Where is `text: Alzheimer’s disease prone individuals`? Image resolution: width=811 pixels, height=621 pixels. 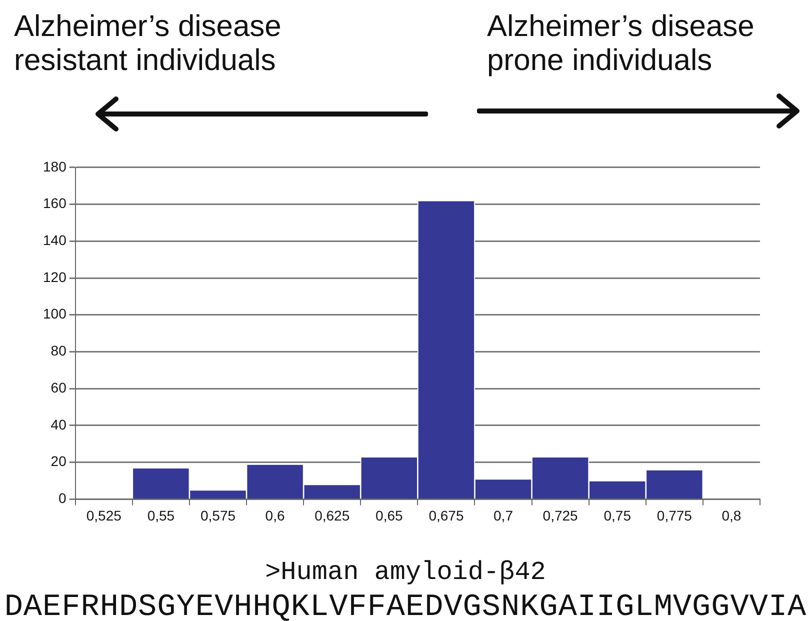
text: Alzheimer’s disease prone individuals is located at coordinates (620, 44).